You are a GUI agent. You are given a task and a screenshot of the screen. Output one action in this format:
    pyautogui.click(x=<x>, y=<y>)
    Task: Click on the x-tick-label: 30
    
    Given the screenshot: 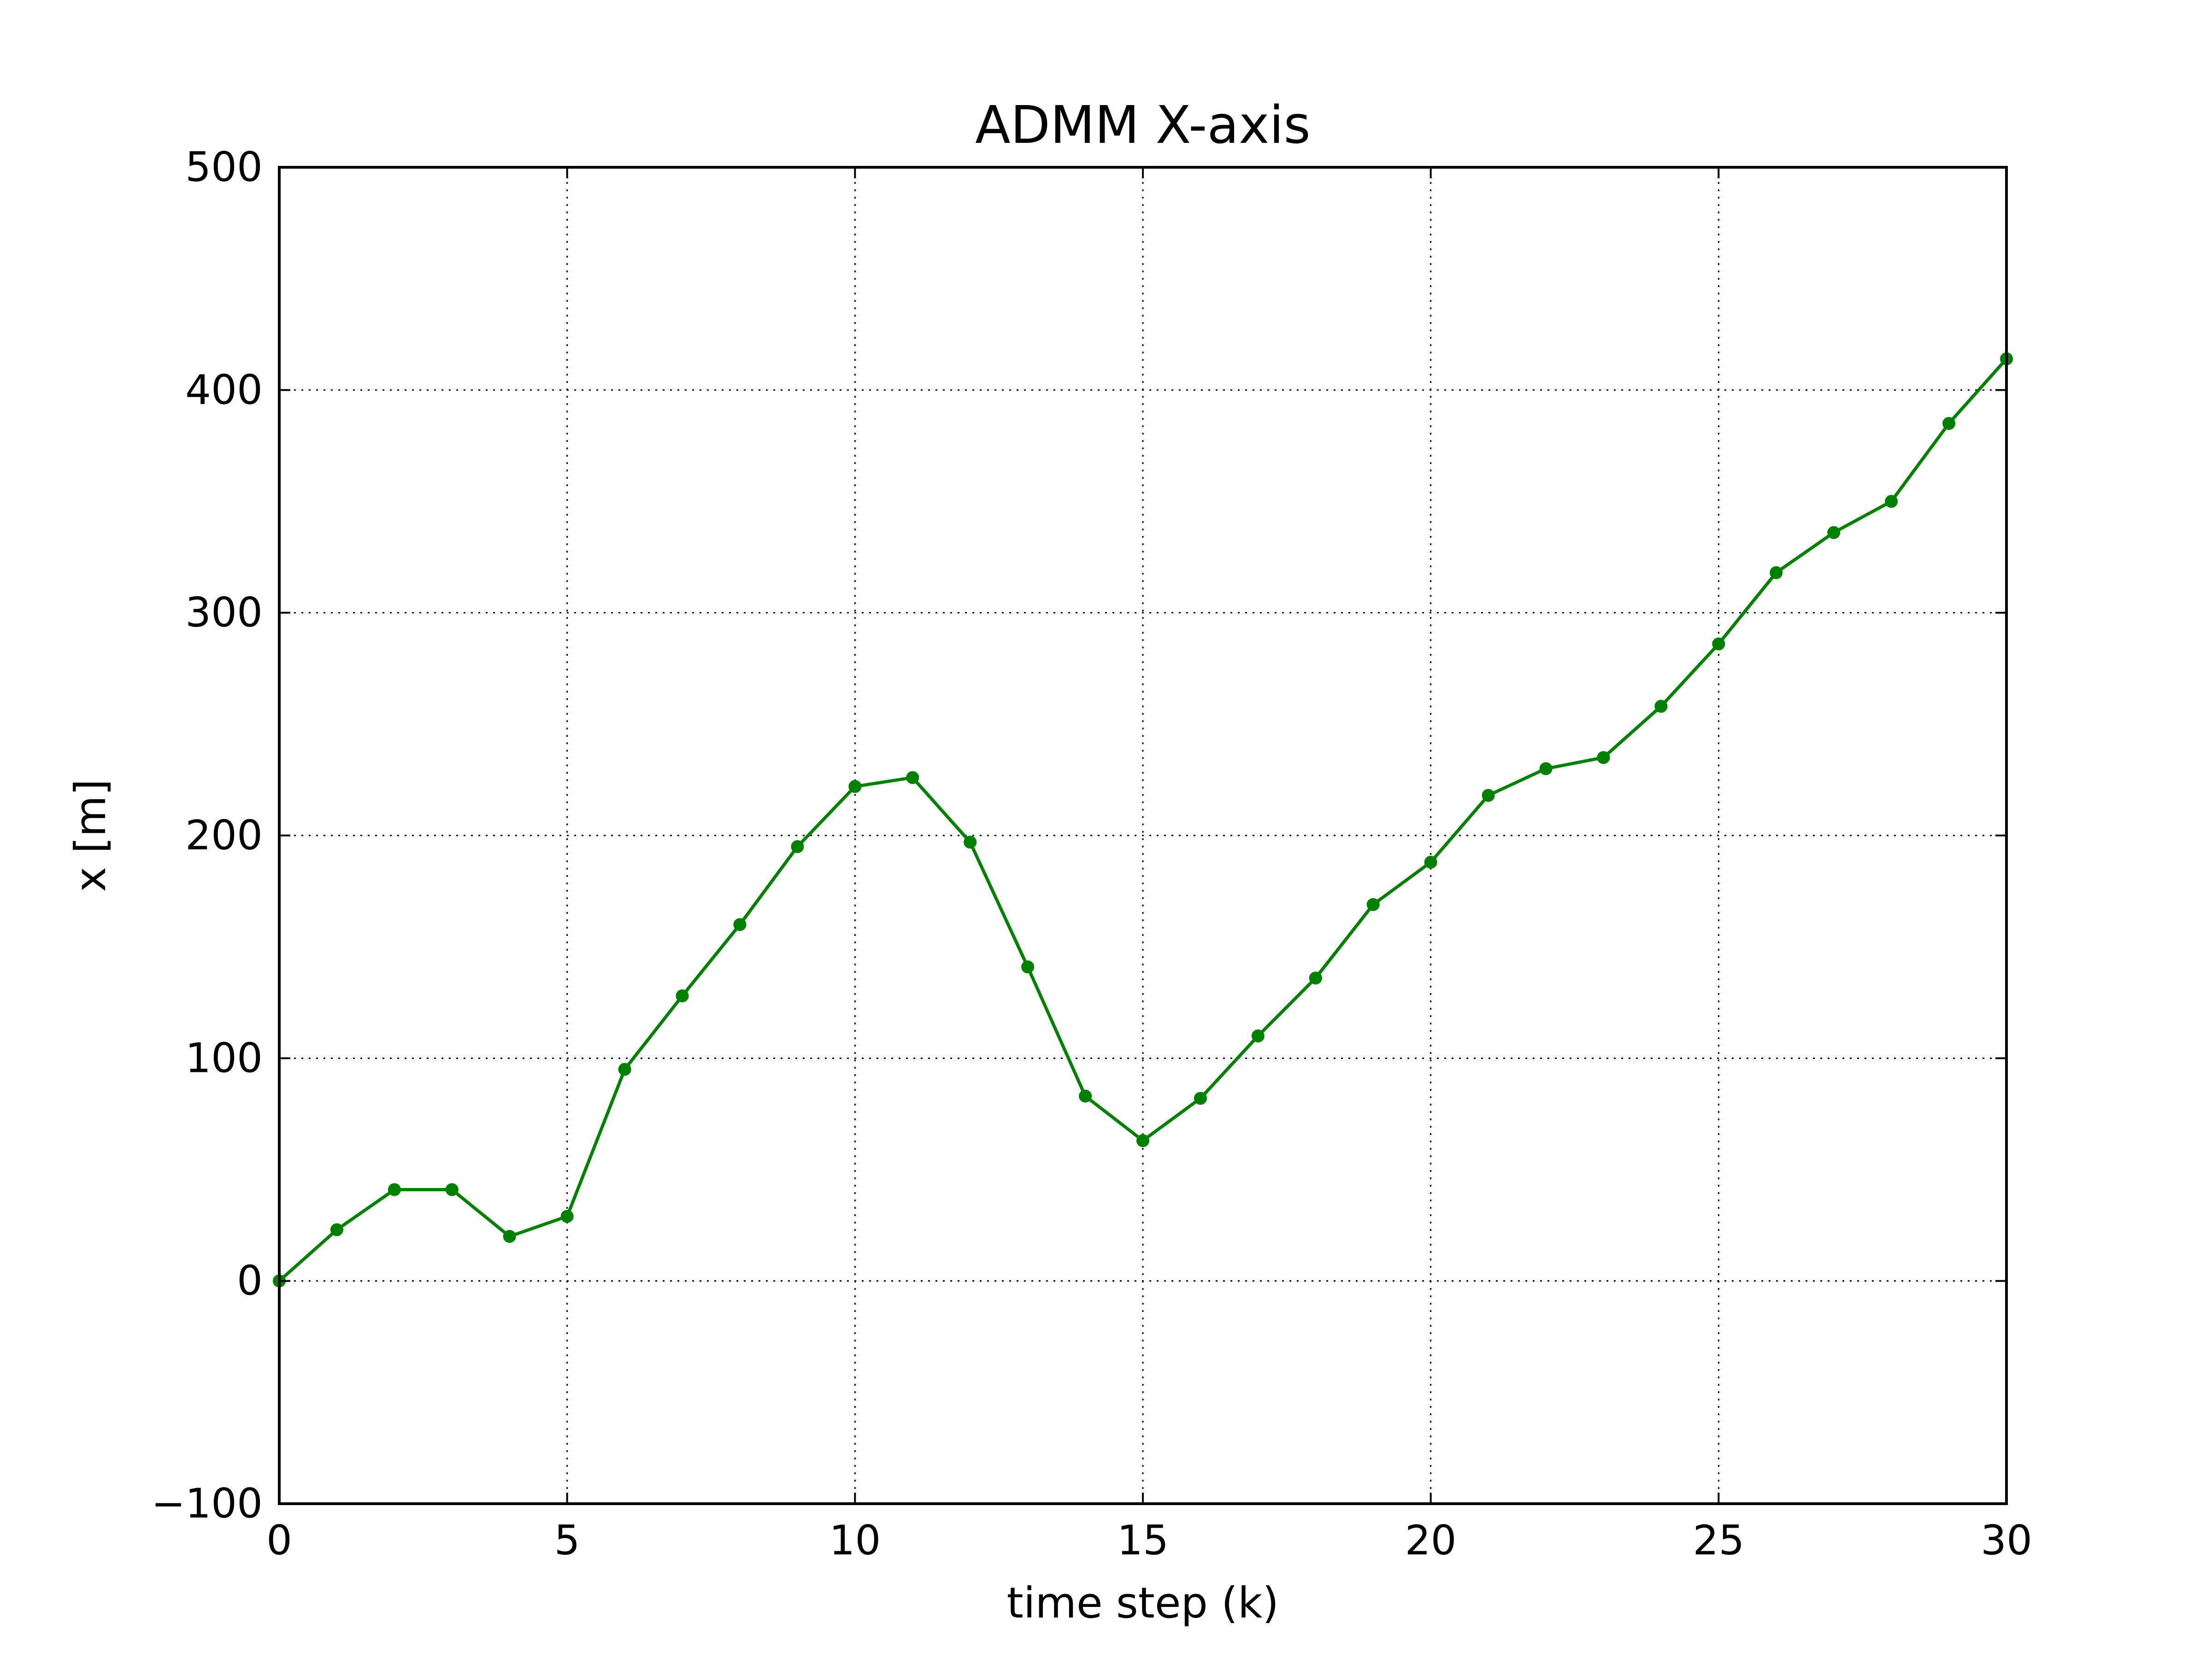 What is the action you would take?
    pyautogui.click(x=2006, y=1540)
    